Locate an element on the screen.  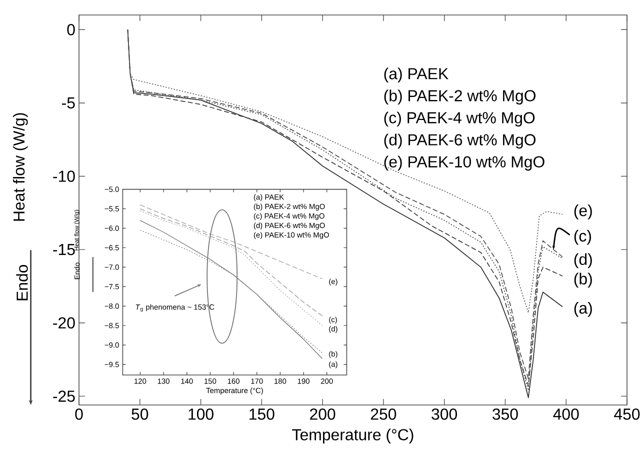
x-tick-label: 450 is located at coordinates (627, 414).